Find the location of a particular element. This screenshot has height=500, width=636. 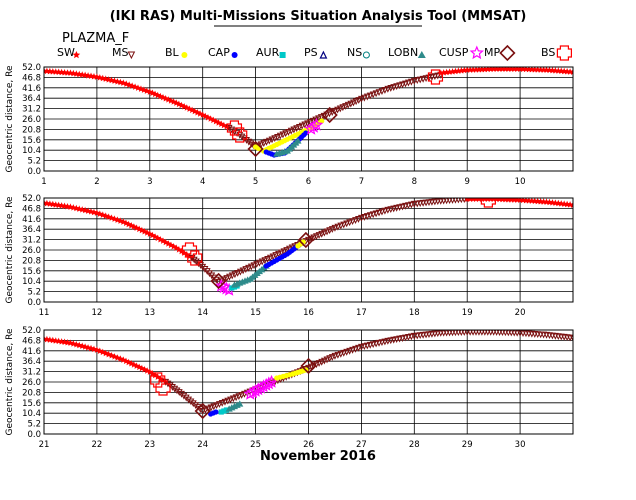

y-tick-label: 0.0 is located at coordinates (34, 172).